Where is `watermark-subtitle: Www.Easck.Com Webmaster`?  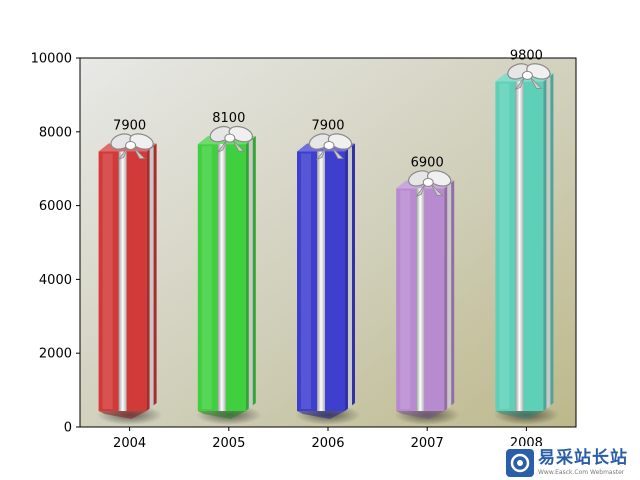 watermark-subtitle: Www.Easck.Com Webmaster is located at coordinates (581, 472).